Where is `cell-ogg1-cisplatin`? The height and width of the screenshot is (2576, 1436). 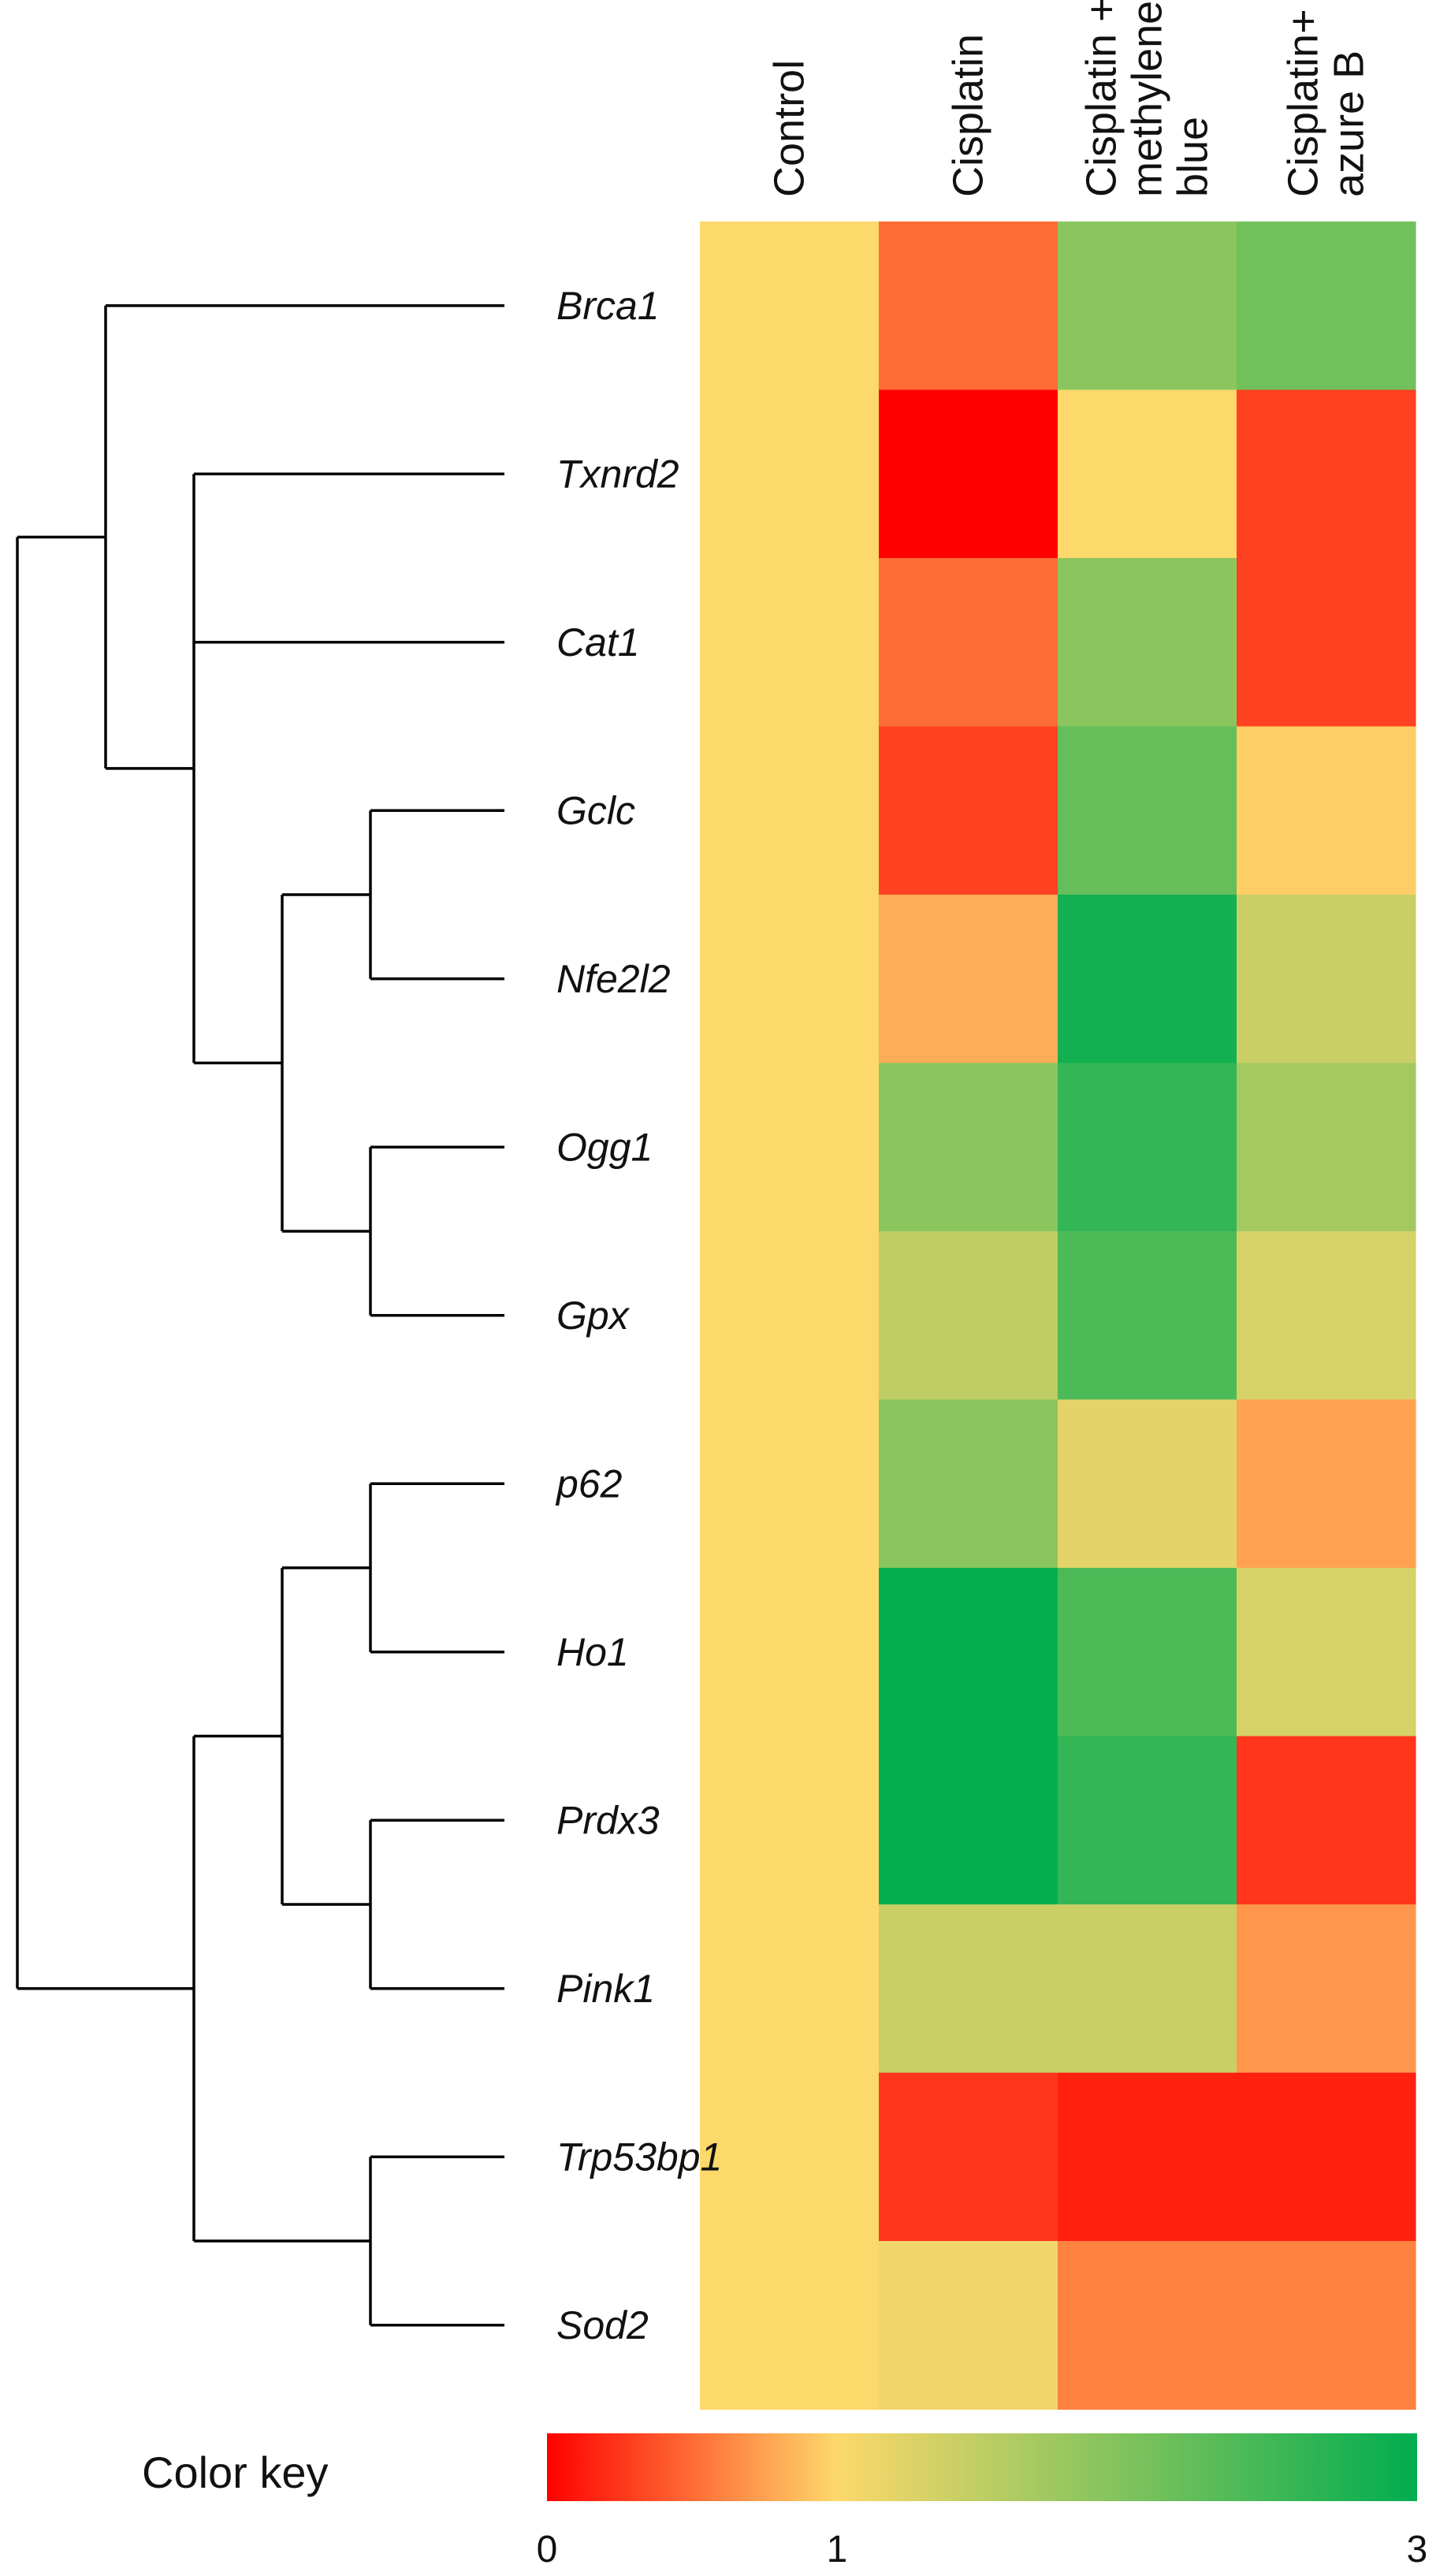 cell-ogg1-cisplatin is located at coordinates (969, 1147).